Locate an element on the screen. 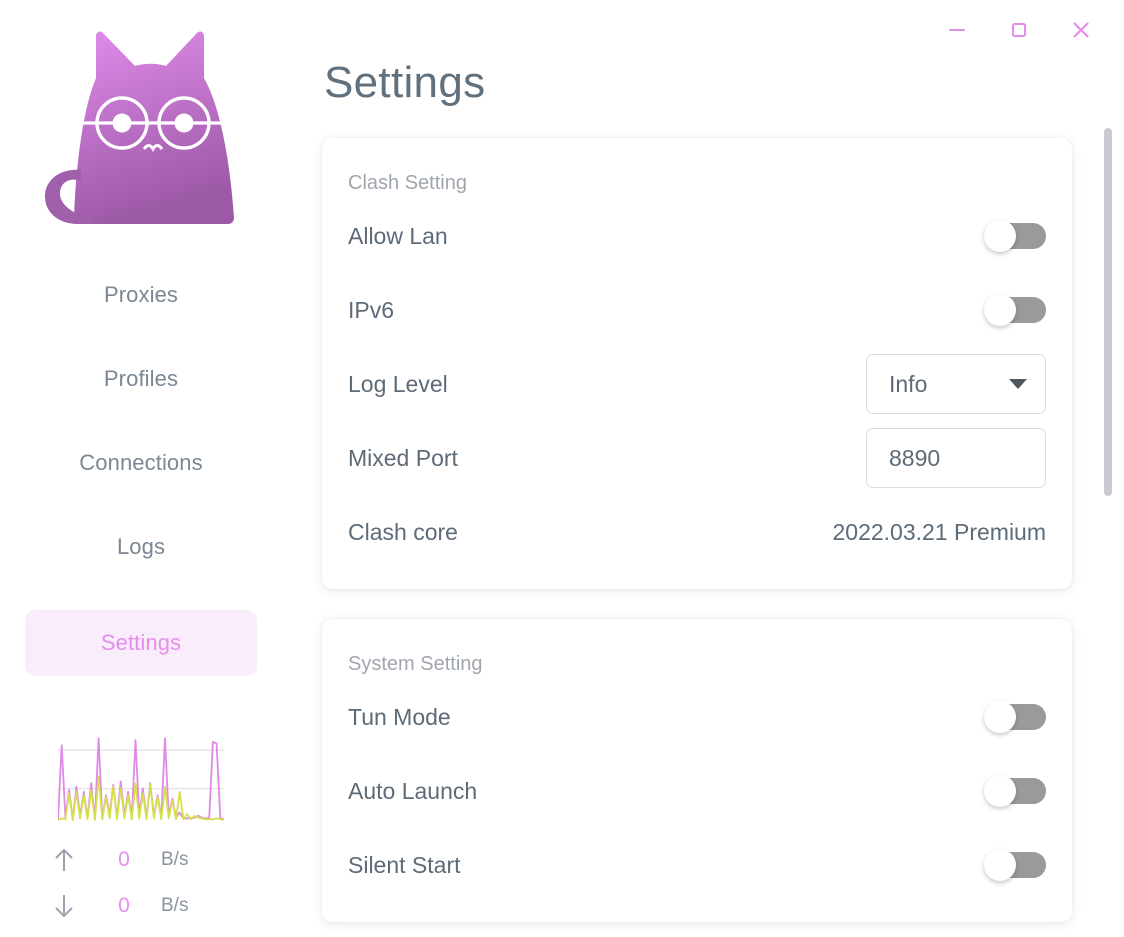  traffic-chart is located at coordinates (141, 777).